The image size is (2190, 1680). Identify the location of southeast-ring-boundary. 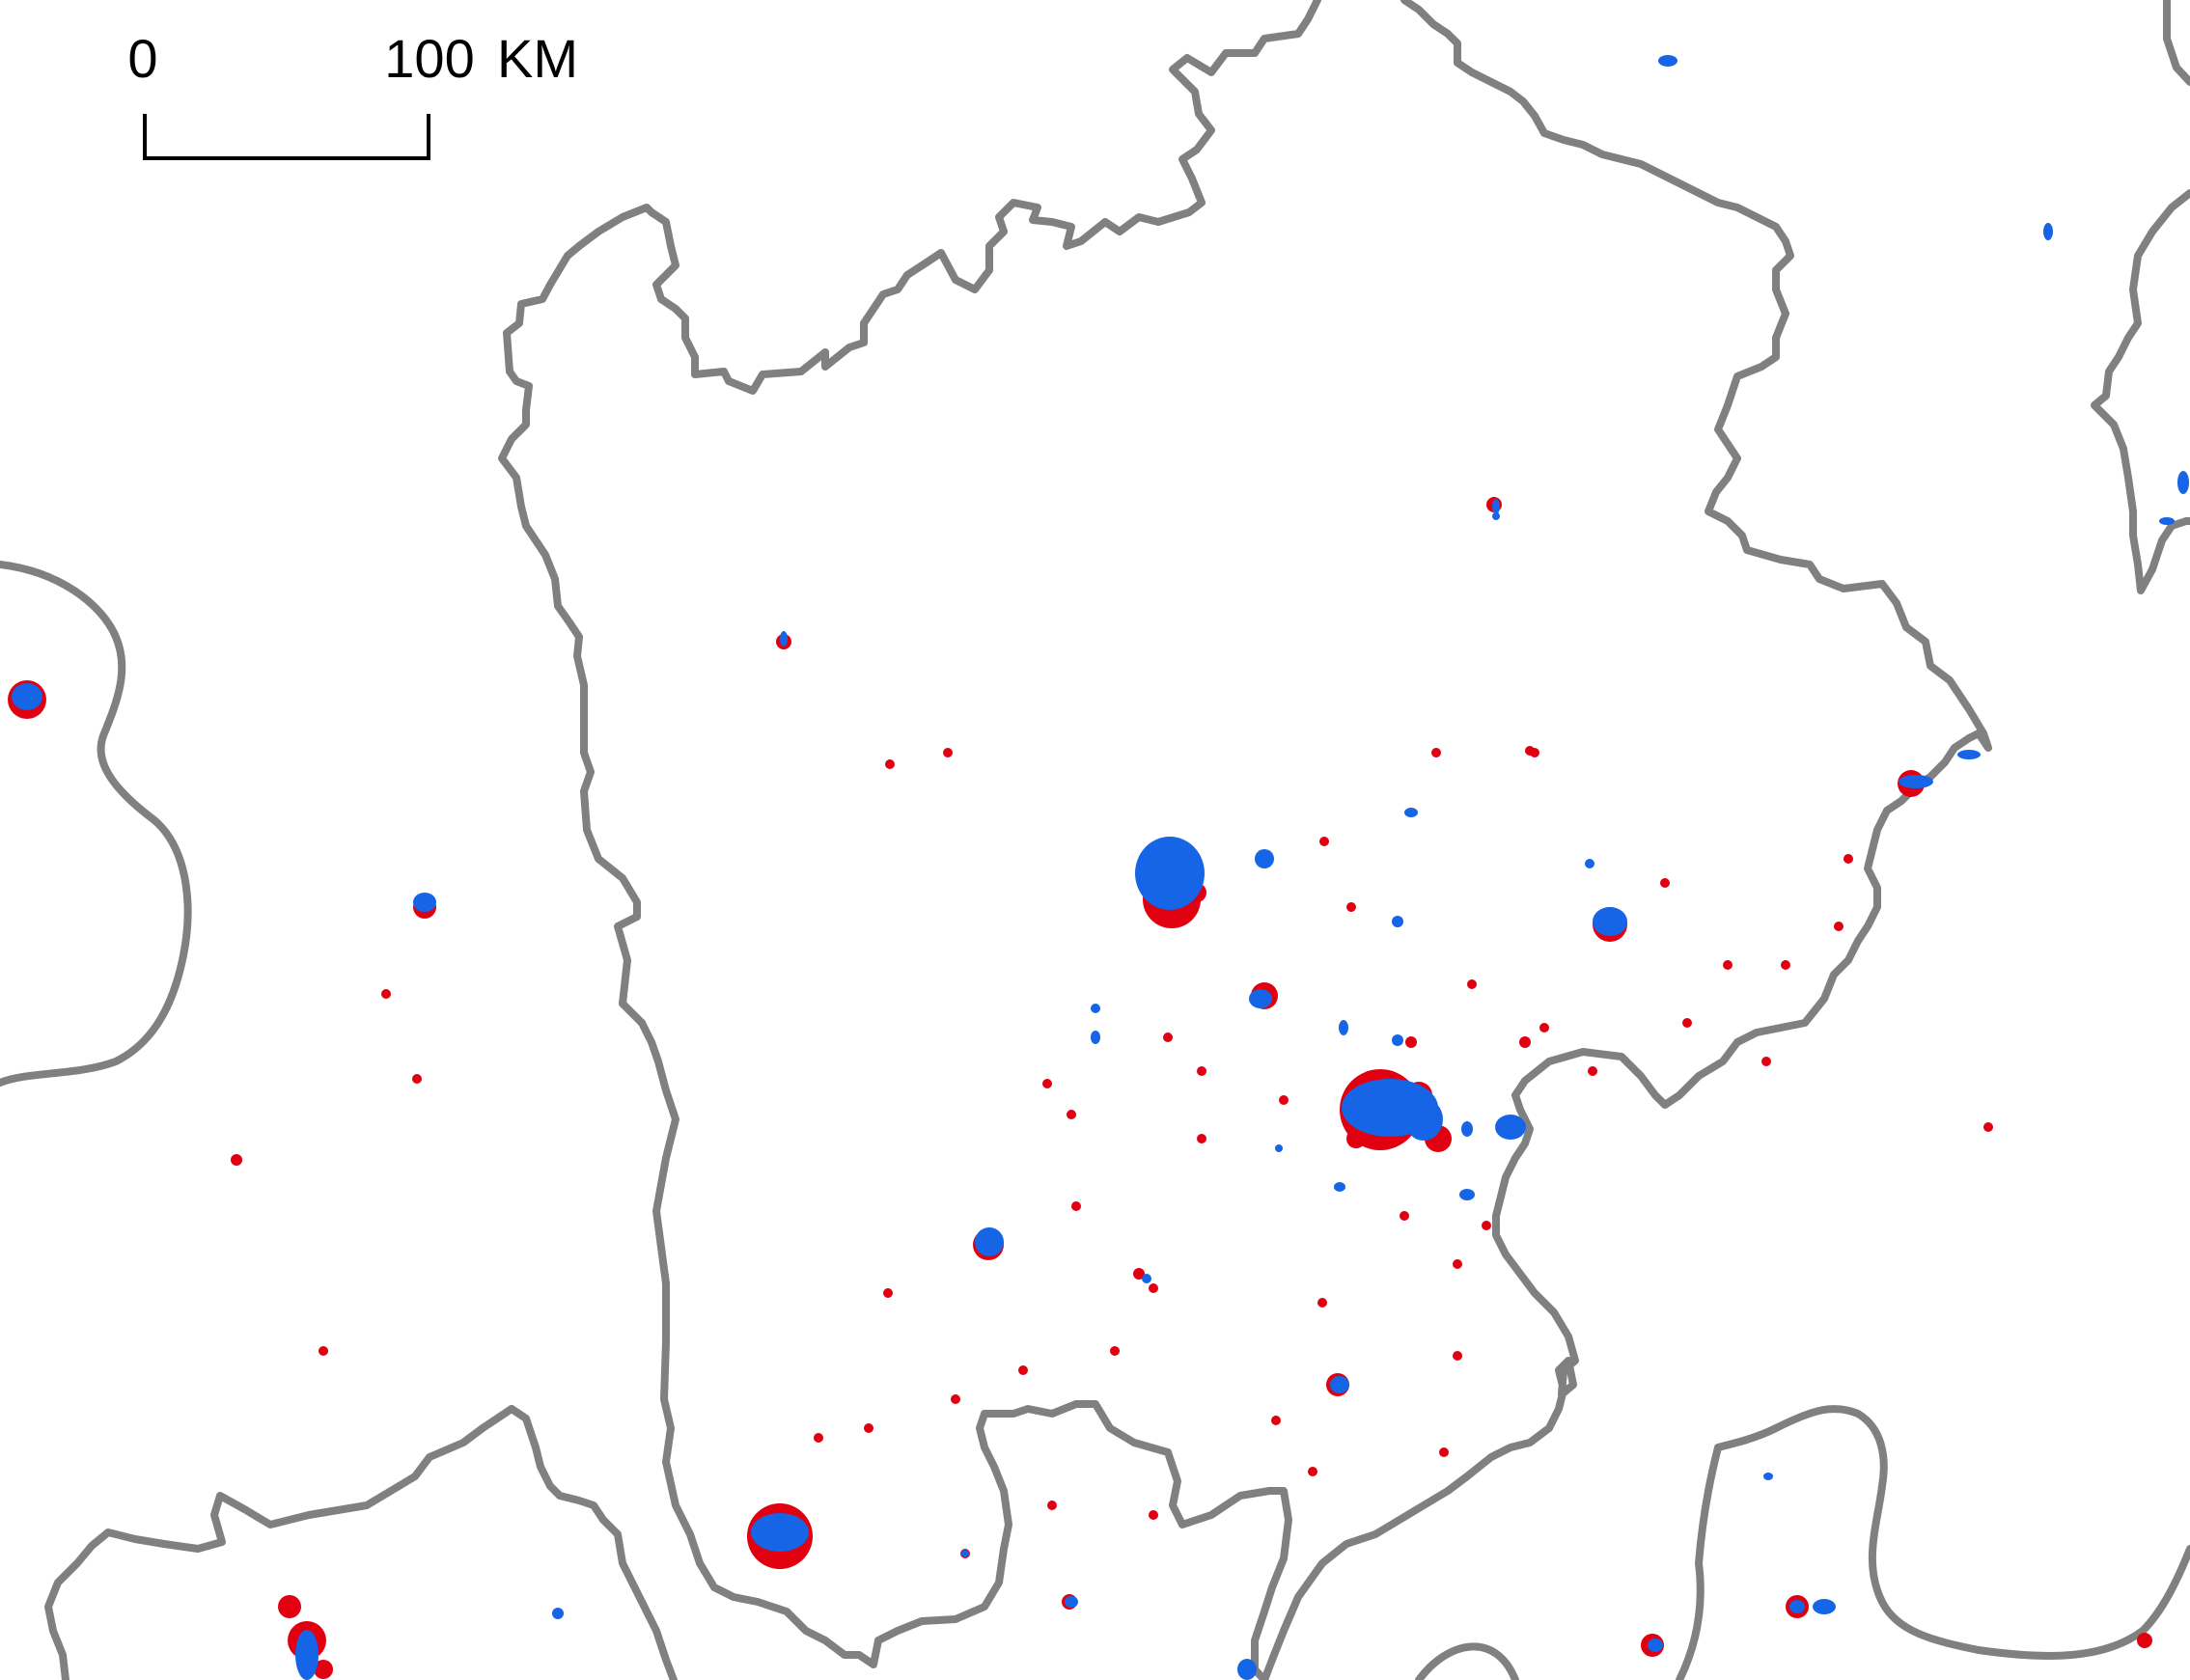
(1467, 1661).